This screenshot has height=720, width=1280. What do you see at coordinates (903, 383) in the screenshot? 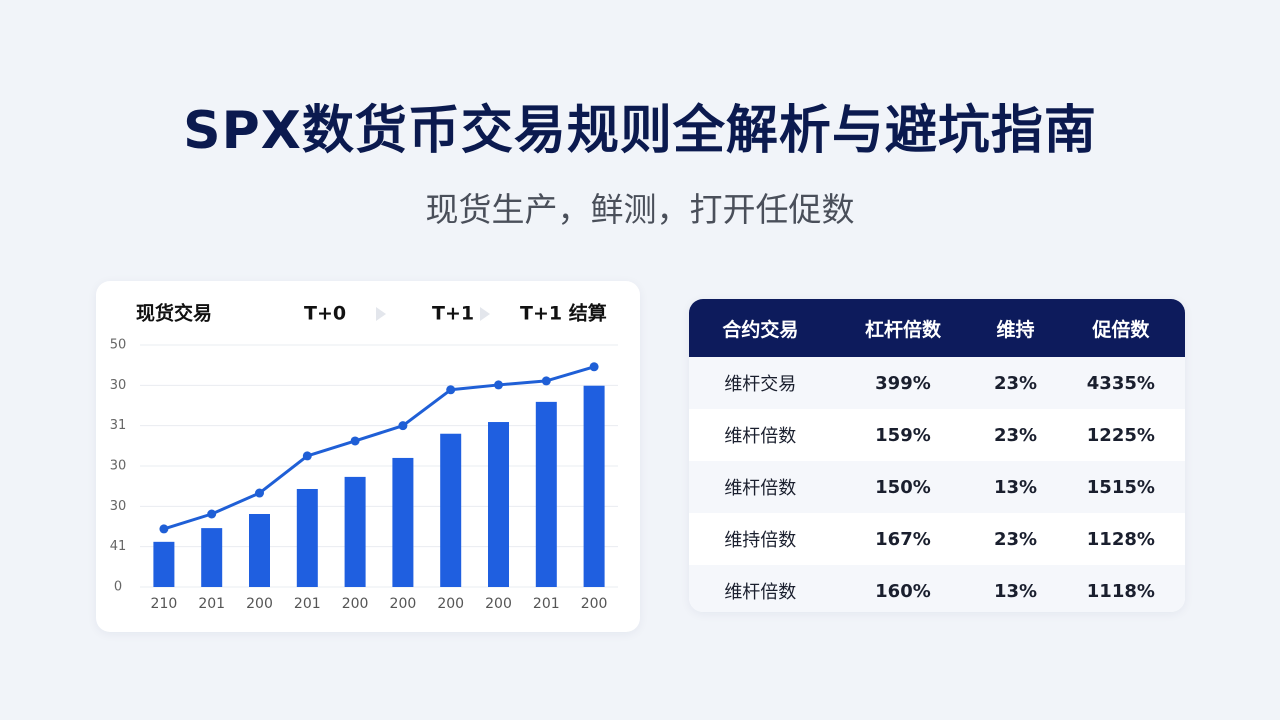
I see `table-cell: 399%` at bounding box center [903, 383].